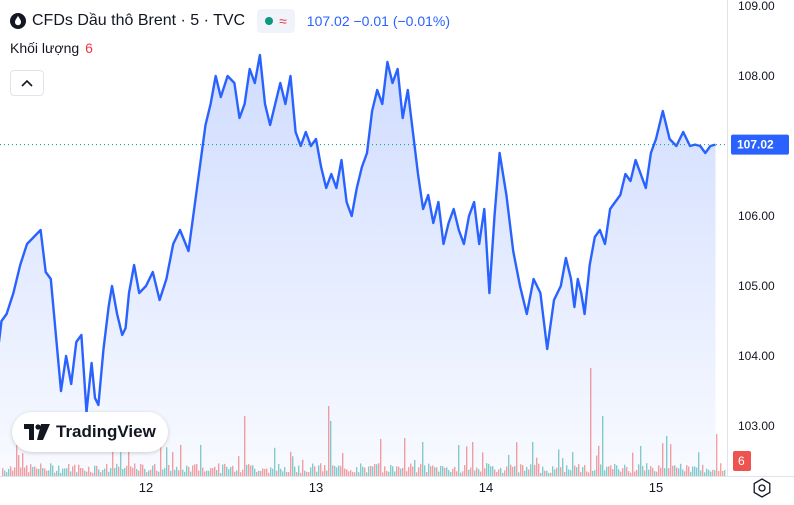 Image resolution: width=794 pixels, height=505 pixels. Describe the element at coordinates (756, 356) in the screenshot. I see `y-tick-label: 104.00` at that location.